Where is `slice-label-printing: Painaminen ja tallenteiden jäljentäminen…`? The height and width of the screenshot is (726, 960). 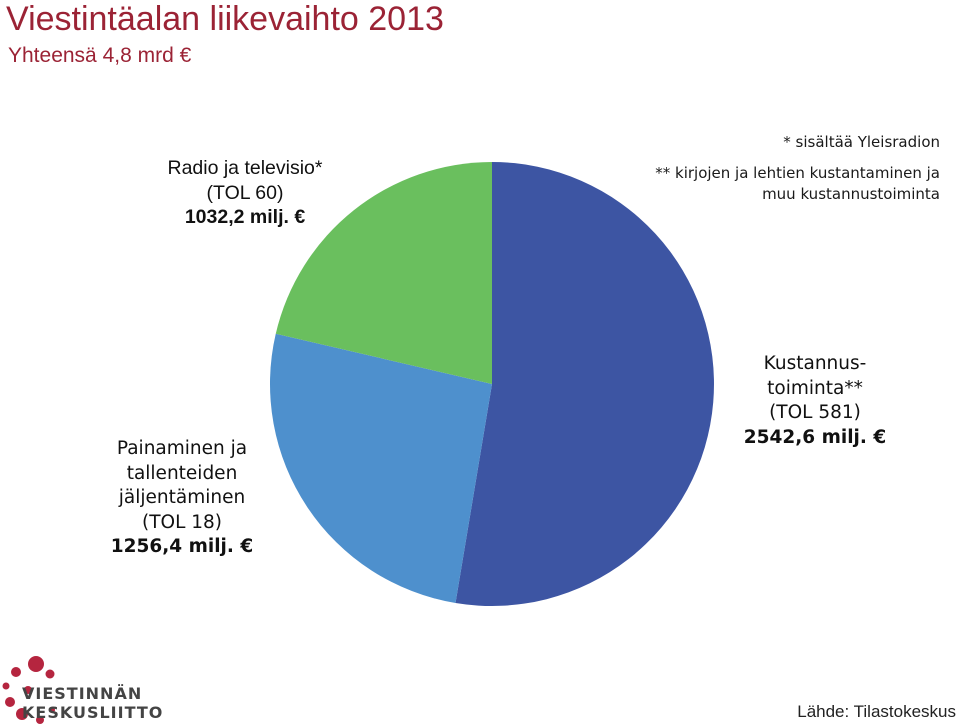
slice-label-printing: Painaminen ja tallenteiden jäljentäminen… is located at coordinates (182, 498).